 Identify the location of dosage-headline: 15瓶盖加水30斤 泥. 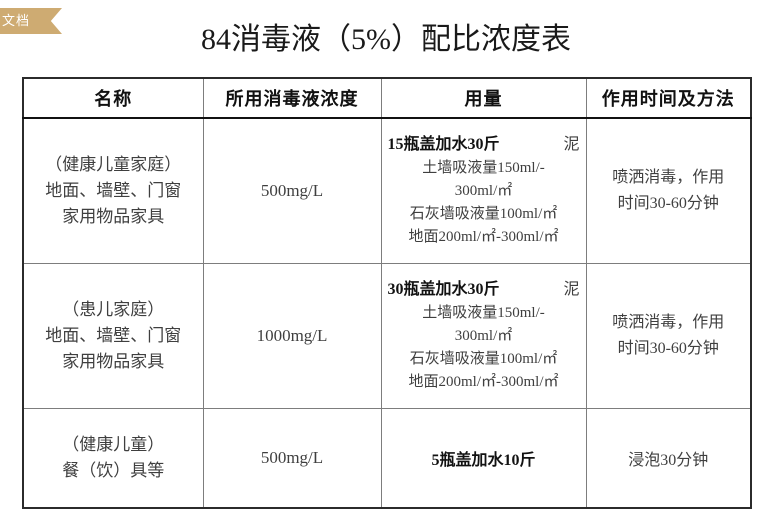
(484, 145).